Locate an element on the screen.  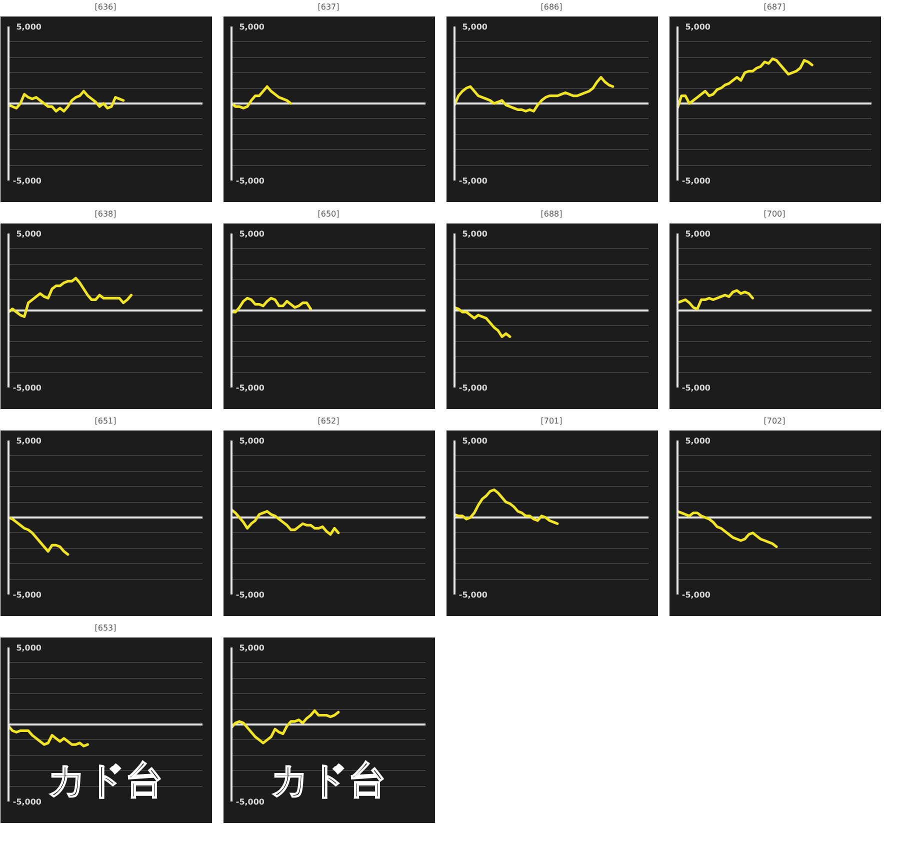
chart-title: [686] is located at coordinates (551, 7).